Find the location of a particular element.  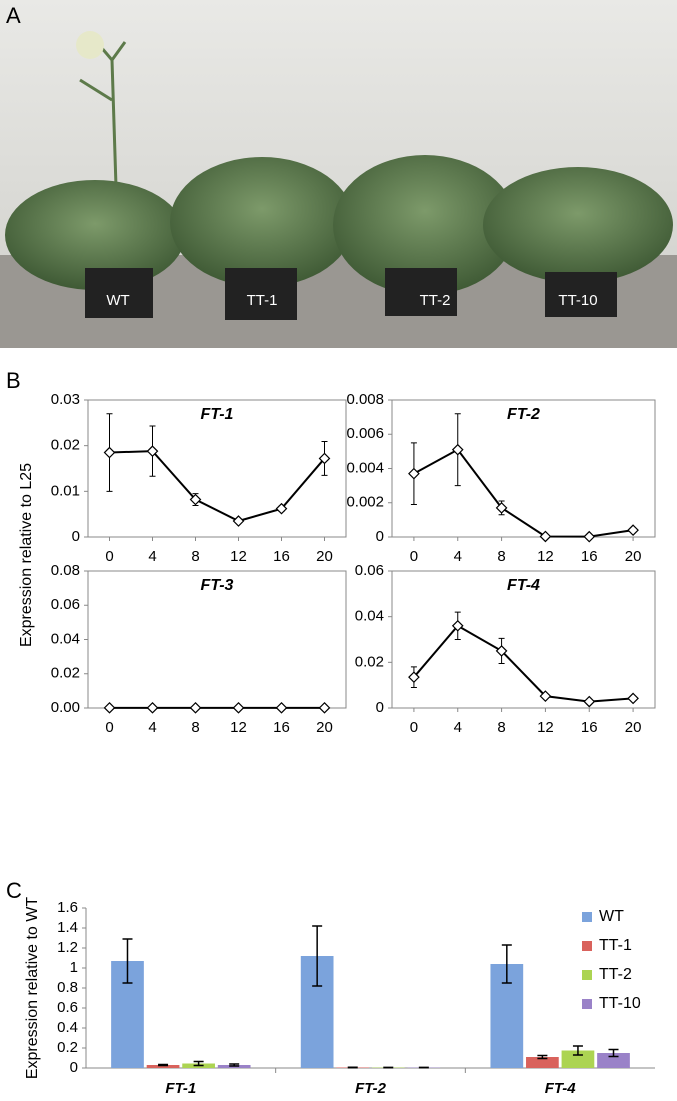

y-tick-label: 0.00 is located at coordinates (65, 707).